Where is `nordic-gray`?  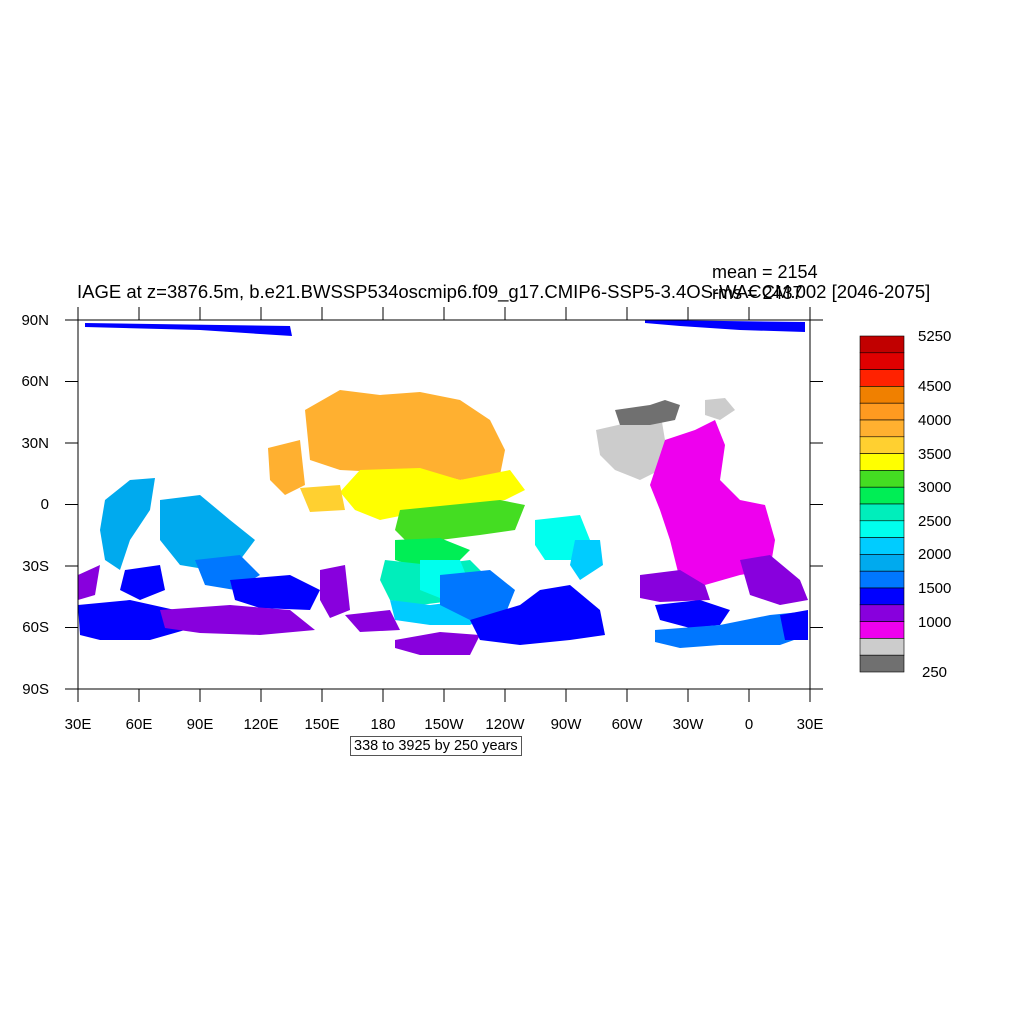 nordic-gray is located at coordinates (720, 409).